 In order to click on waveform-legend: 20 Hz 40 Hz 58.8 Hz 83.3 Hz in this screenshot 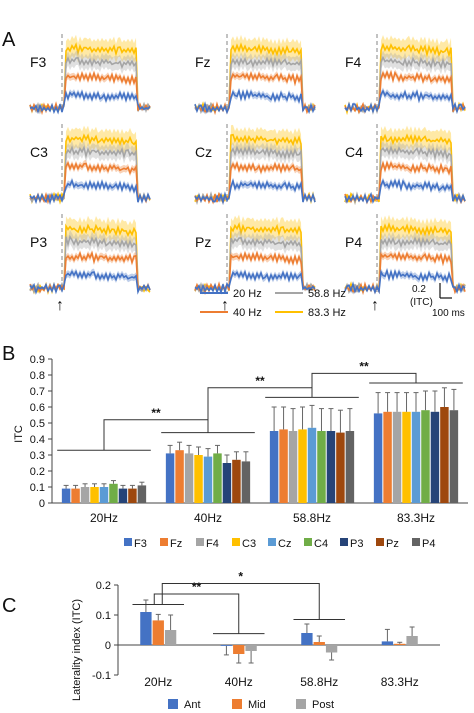, I will do `click(273, 303)`.